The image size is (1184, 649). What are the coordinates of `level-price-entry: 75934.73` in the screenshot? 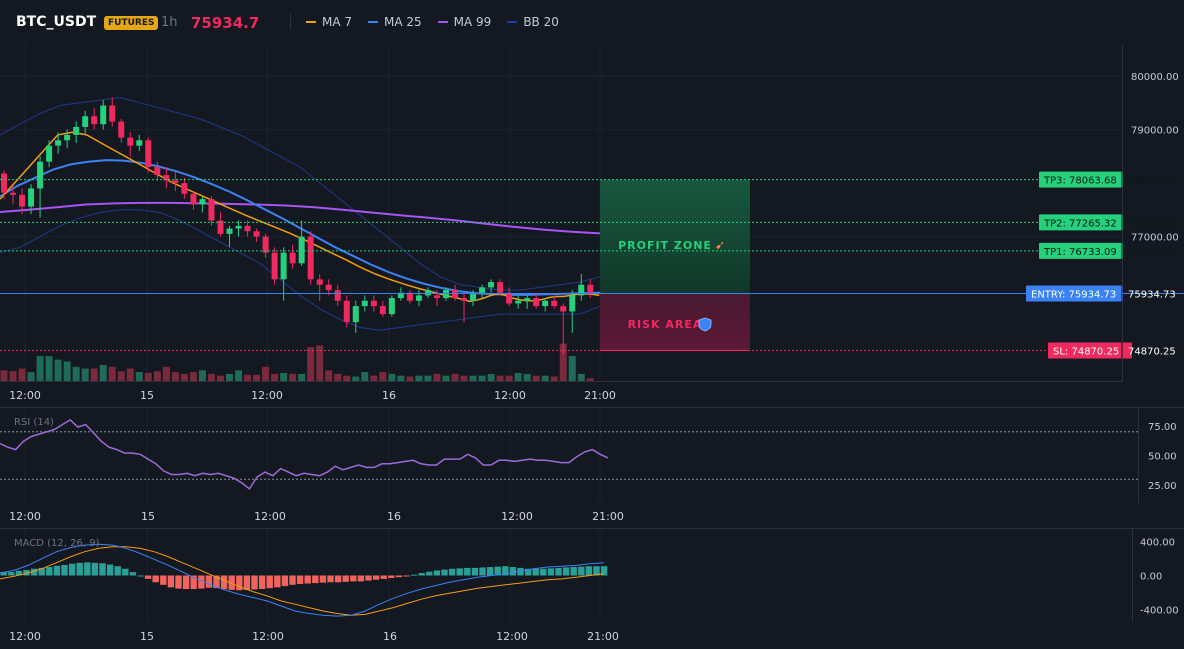 It's located at (1152, 295).